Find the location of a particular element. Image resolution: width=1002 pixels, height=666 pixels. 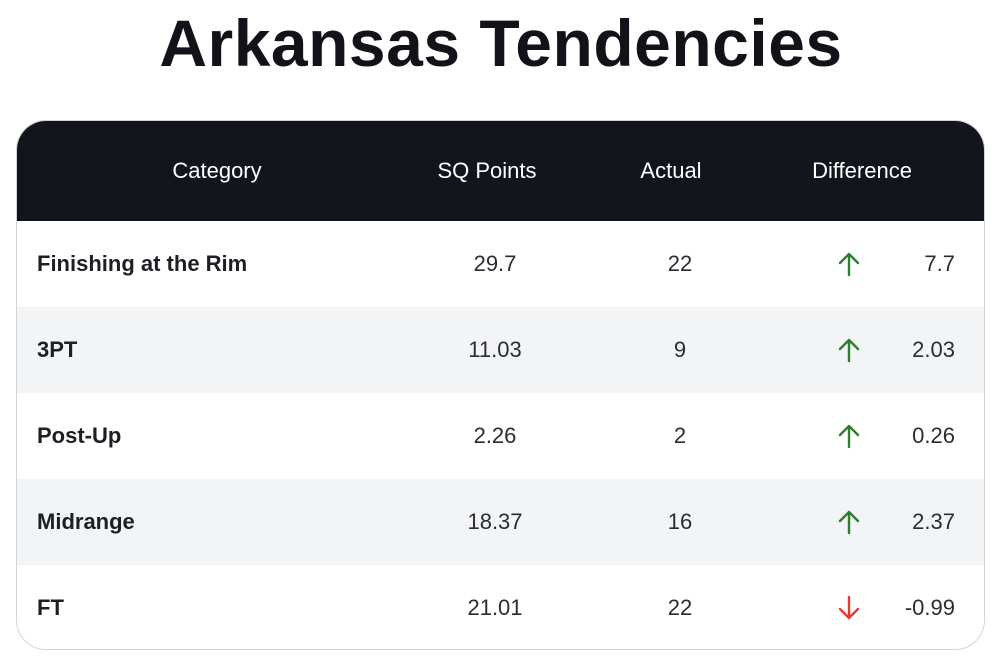

category-cell: FT is located at coordinates (50, 607).